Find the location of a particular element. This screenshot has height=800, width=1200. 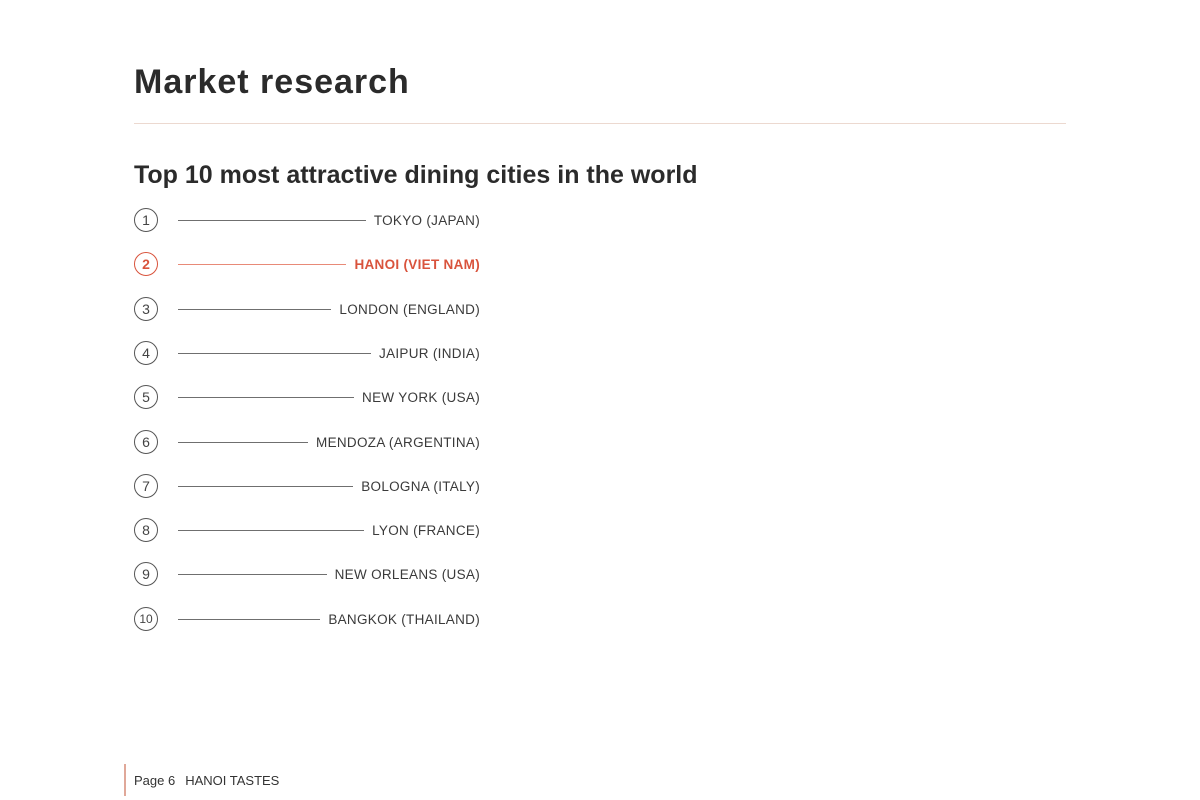

city-name: JAIPUR (INDIA) is located at coordinates (429, 353).